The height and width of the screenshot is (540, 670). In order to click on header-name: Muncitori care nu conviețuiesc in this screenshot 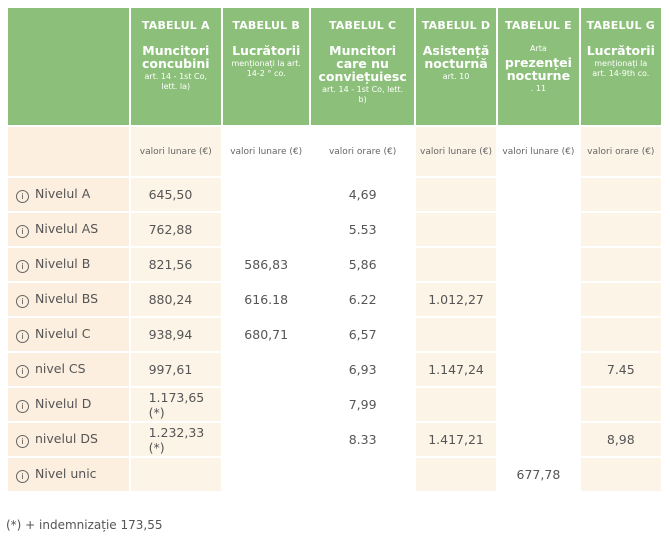, I will do `click(362, 63)`.